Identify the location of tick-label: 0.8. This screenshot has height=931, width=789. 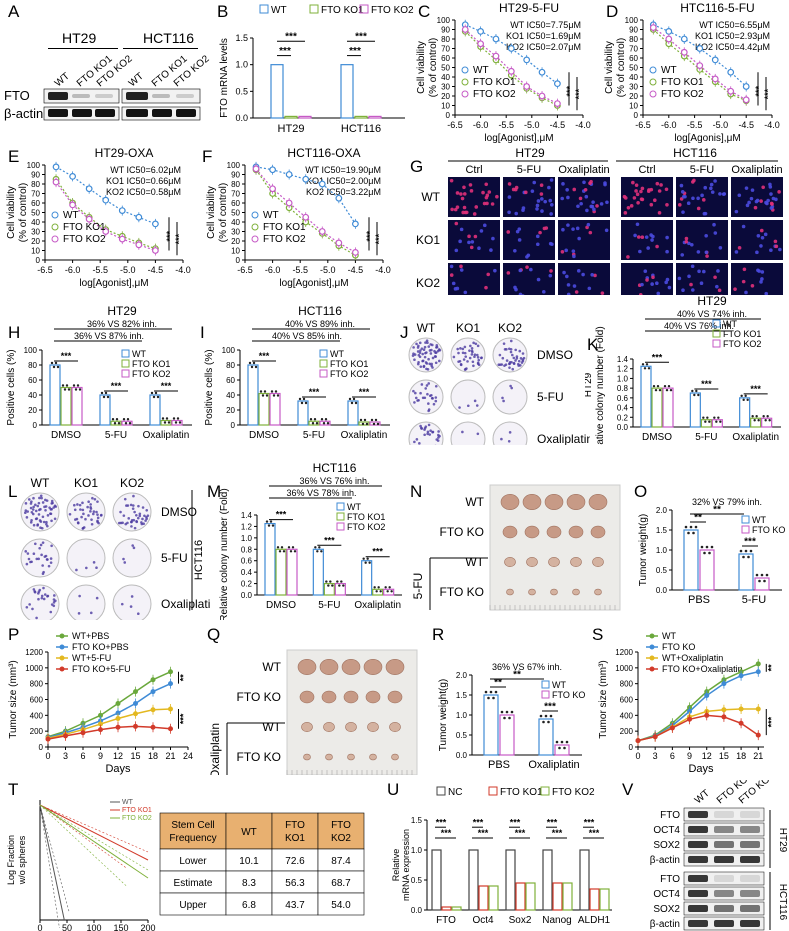
(623, 388).